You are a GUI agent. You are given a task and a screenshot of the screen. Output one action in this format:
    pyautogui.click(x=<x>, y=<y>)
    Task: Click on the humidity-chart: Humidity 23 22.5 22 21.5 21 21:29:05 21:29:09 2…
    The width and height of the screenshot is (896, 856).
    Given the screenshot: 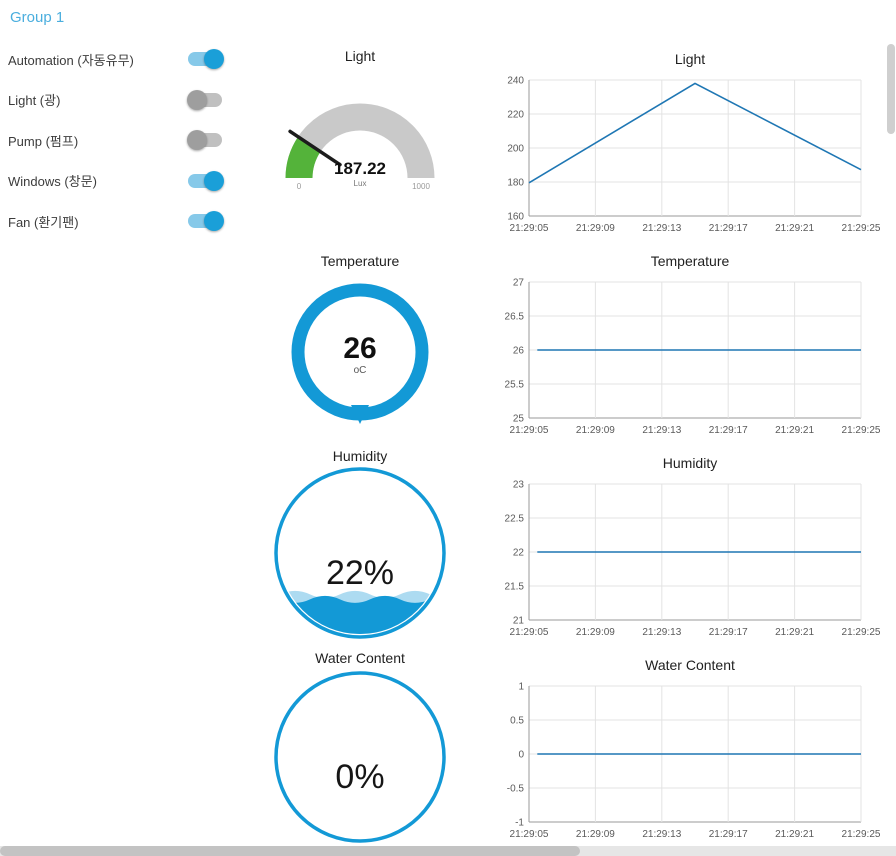 What is the action you would take?
    pyautogui.click(x=690, y=551)
    